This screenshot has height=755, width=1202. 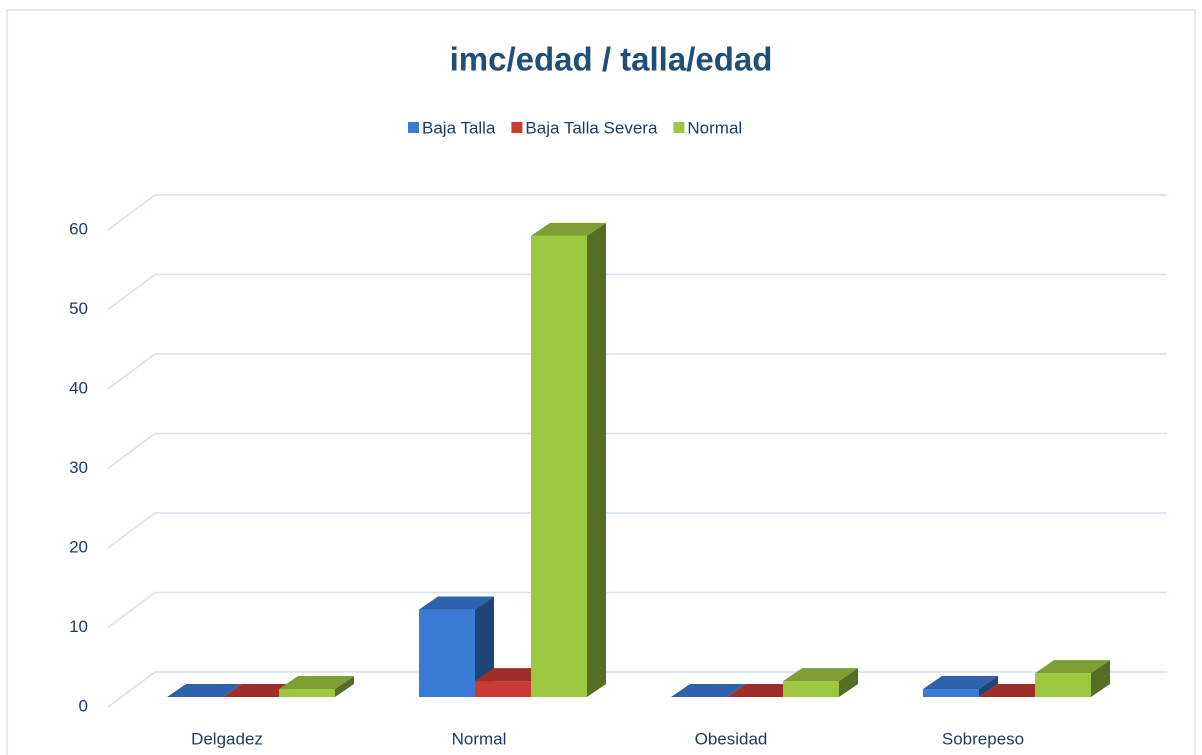 What do you see at coordinates (611, 59) in the screenshot?
I see `chart-title: imc/edad / talla/edad` at bounding box center [611, 59].